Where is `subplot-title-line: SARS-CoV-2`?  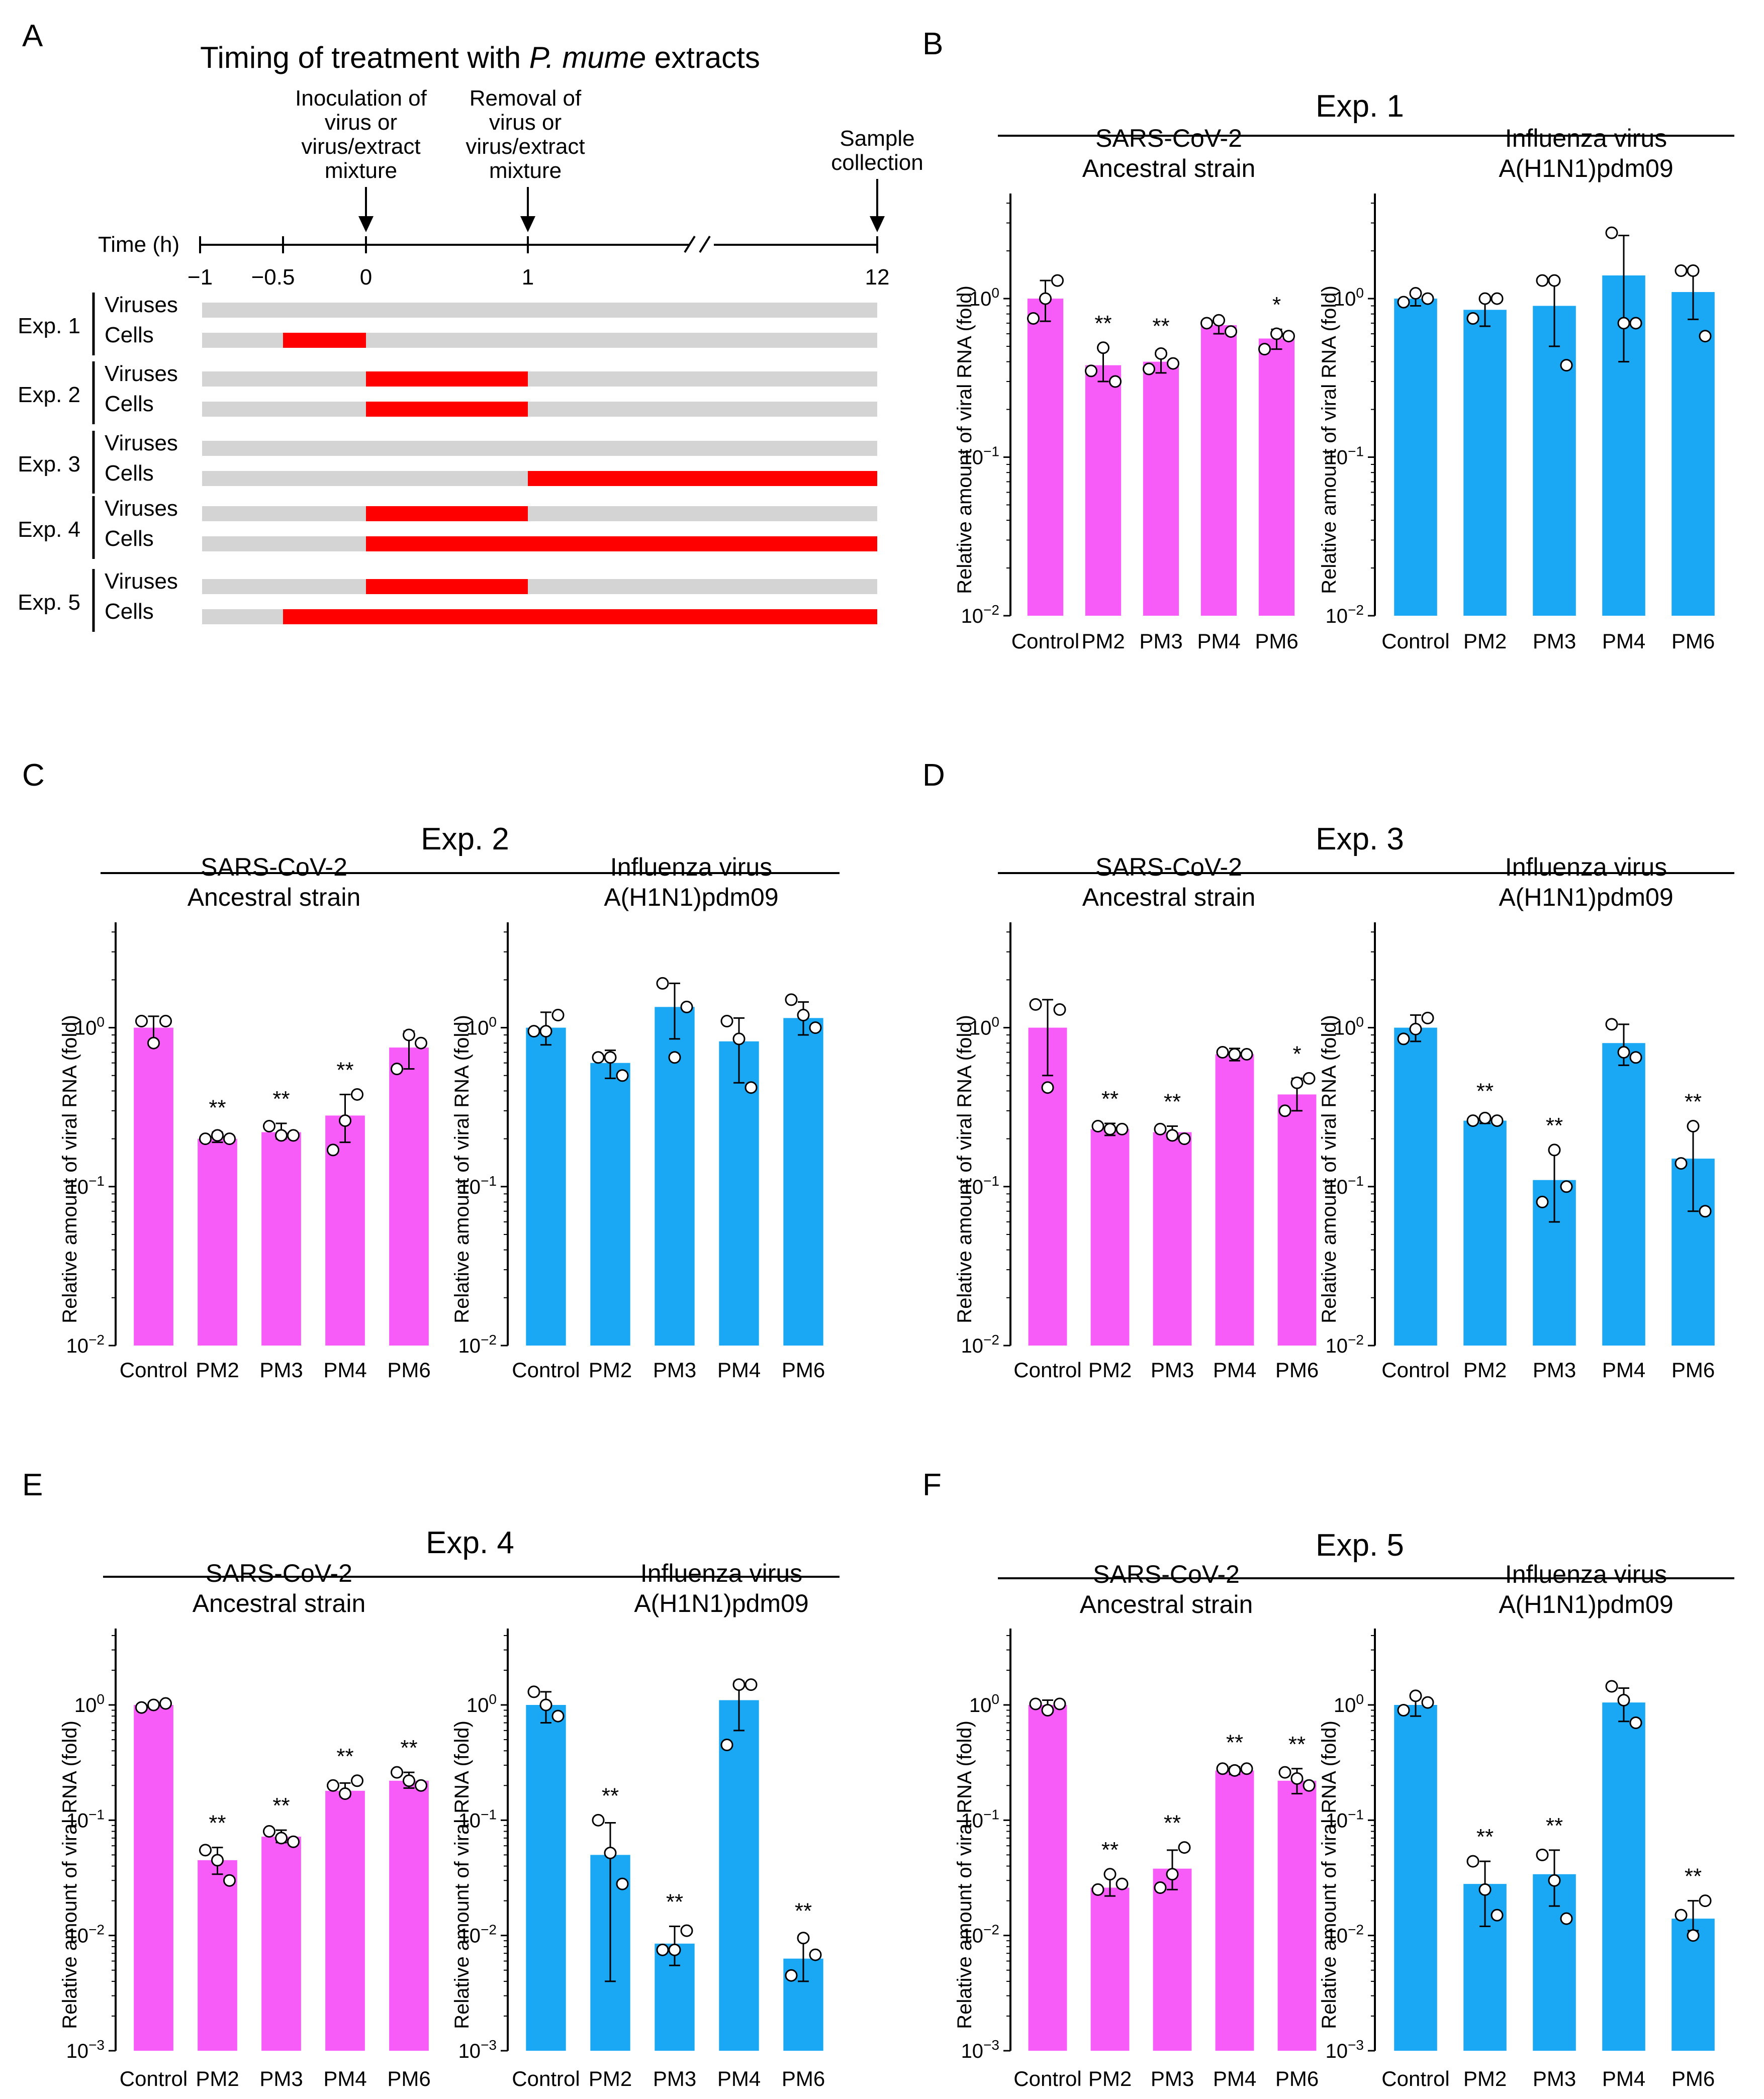
subplot-title-line: SARS-CoV-2 is located at coordinates (1167, 1574).